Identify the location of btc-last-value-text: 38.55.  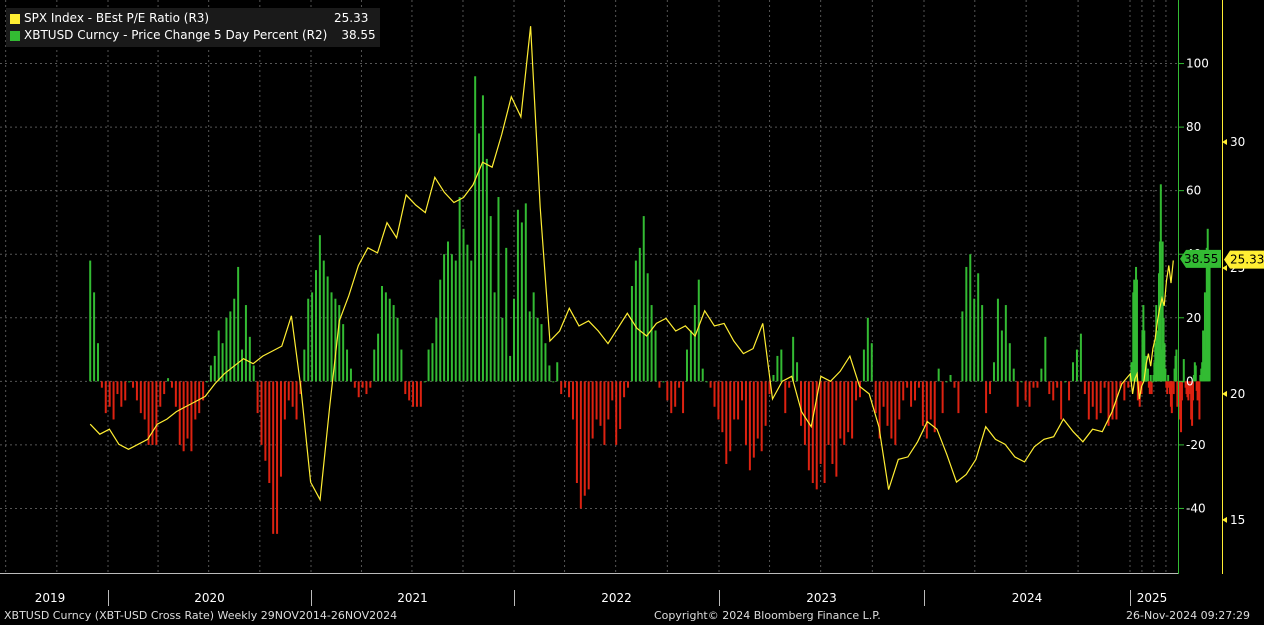
(1201, 259).